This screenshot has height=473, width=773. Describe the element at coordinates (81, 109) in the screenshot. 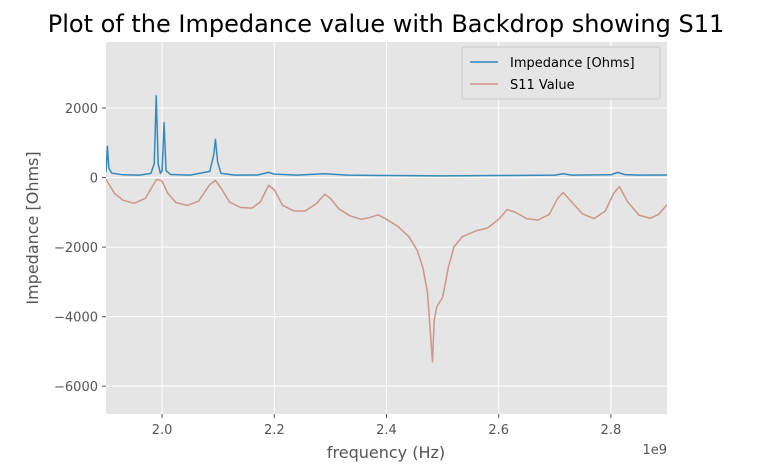

I see `y-tick-label: 2000` at that location.